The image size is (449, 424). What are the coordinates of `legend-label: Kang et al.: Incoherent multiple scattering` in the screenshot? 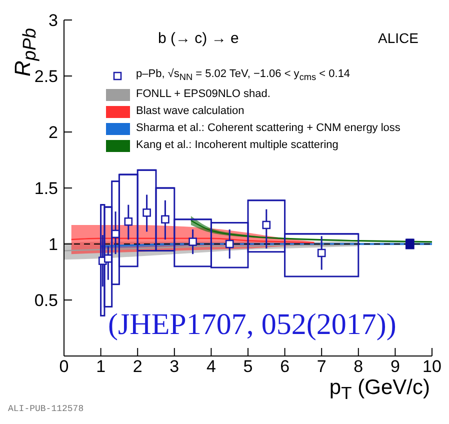 It's located at (237, 146).